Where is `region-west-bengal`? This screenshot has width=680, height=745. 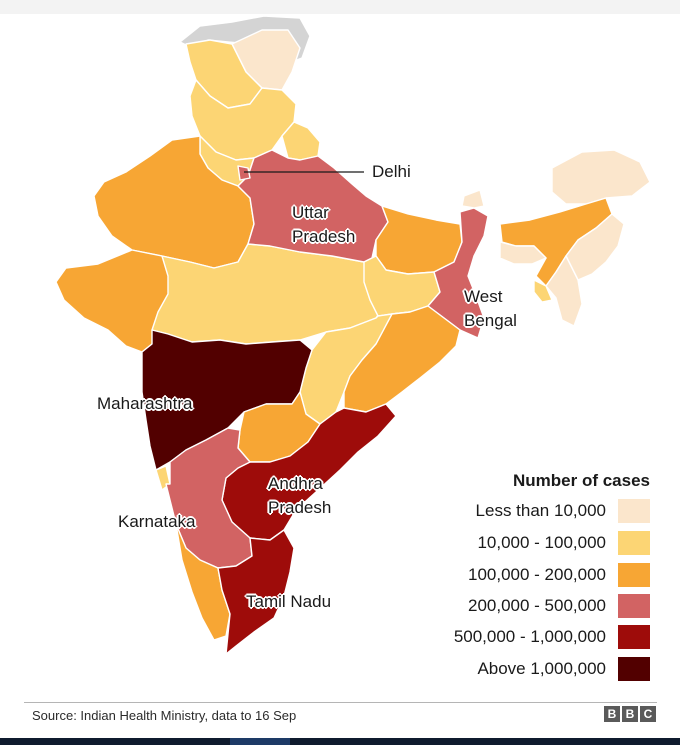 region-west-bengal is located at coordinates (458, 273).